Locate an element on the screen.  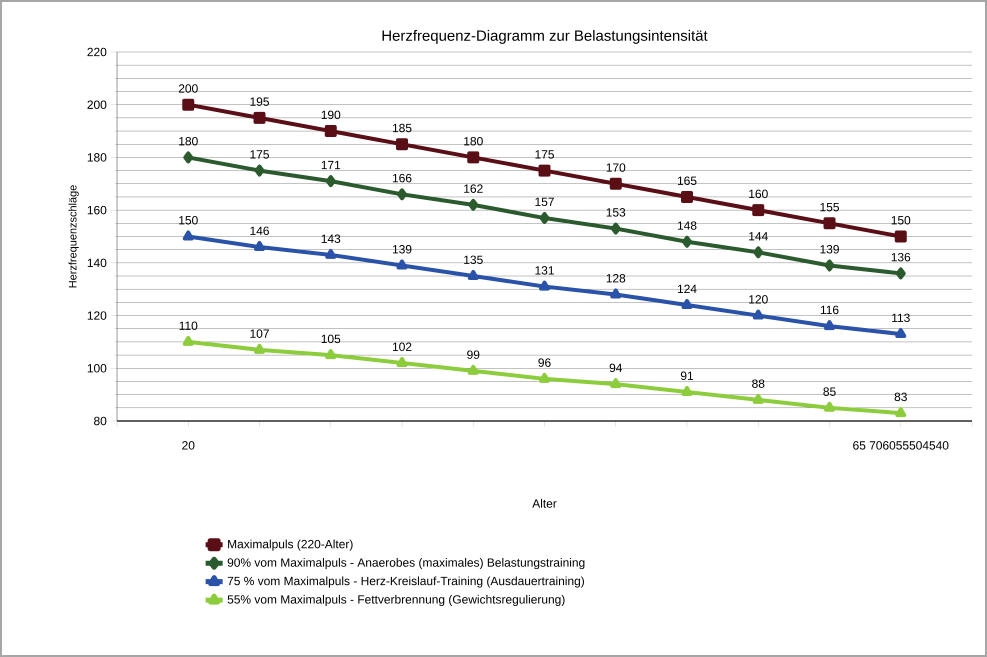
y-tick-label: 140 is located at coordinates (97, 263).